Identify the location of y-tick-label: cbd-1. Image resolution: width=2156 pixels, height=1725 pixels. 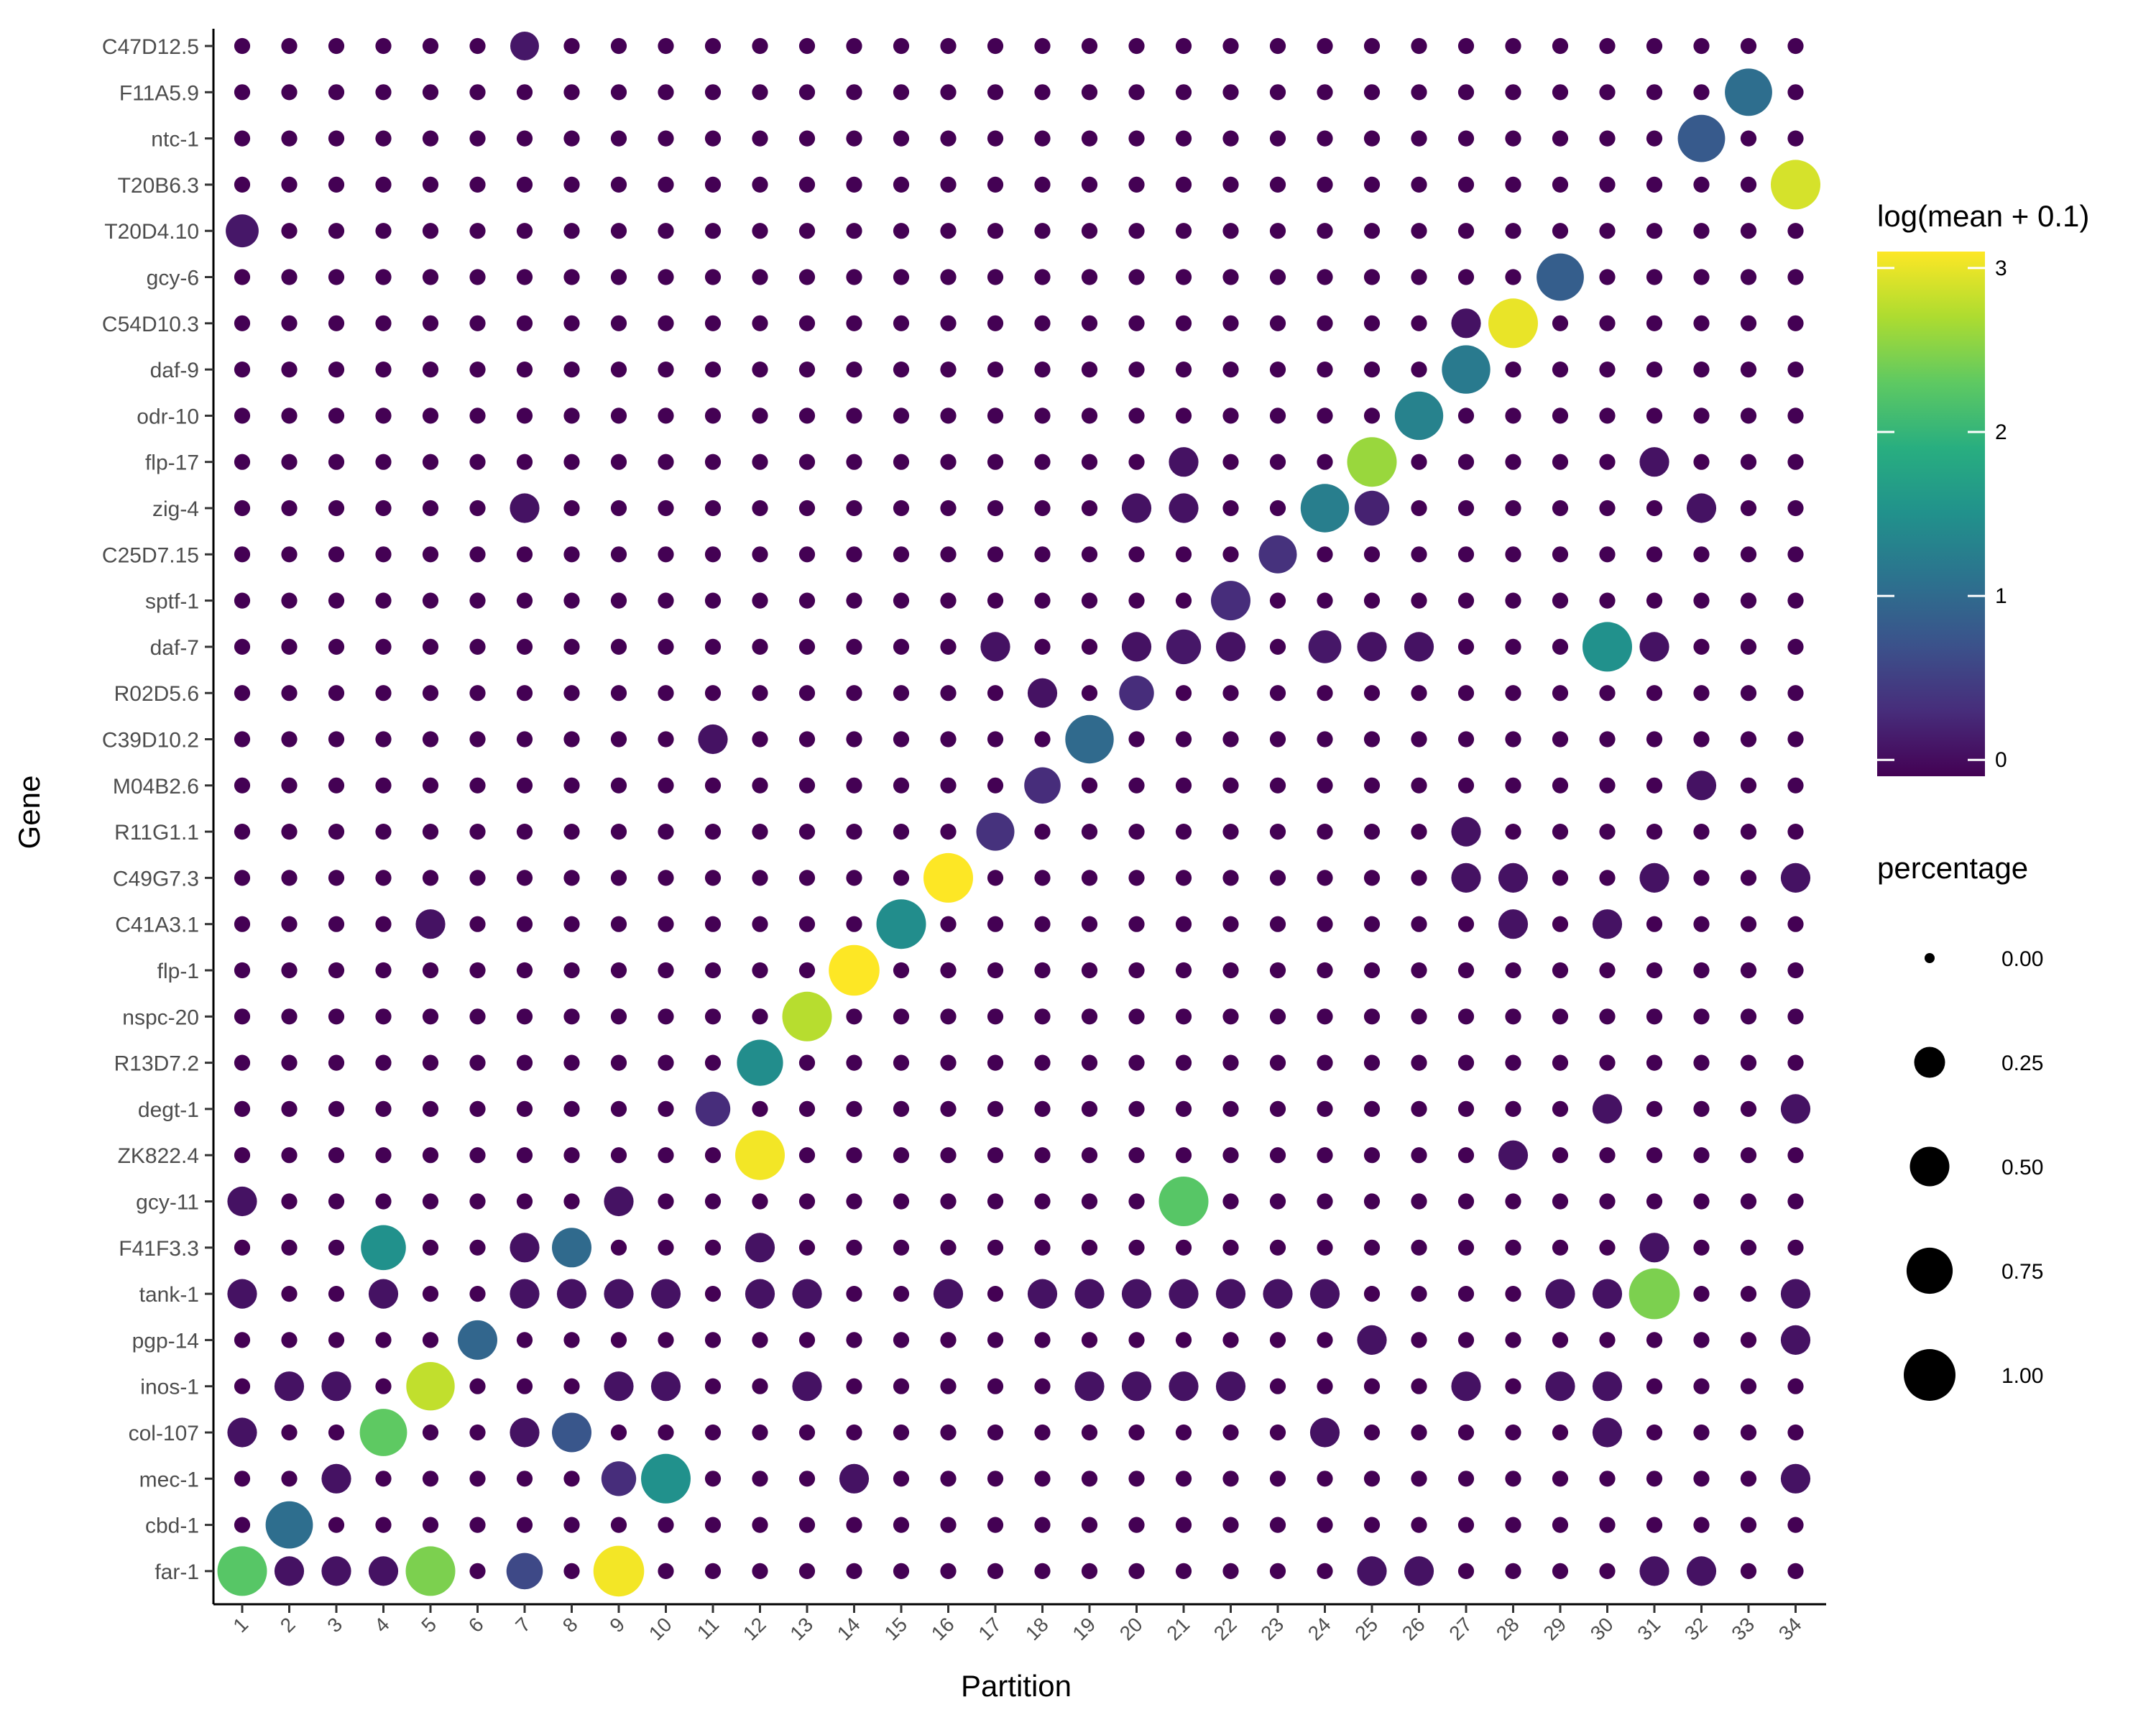
(172, 1526).